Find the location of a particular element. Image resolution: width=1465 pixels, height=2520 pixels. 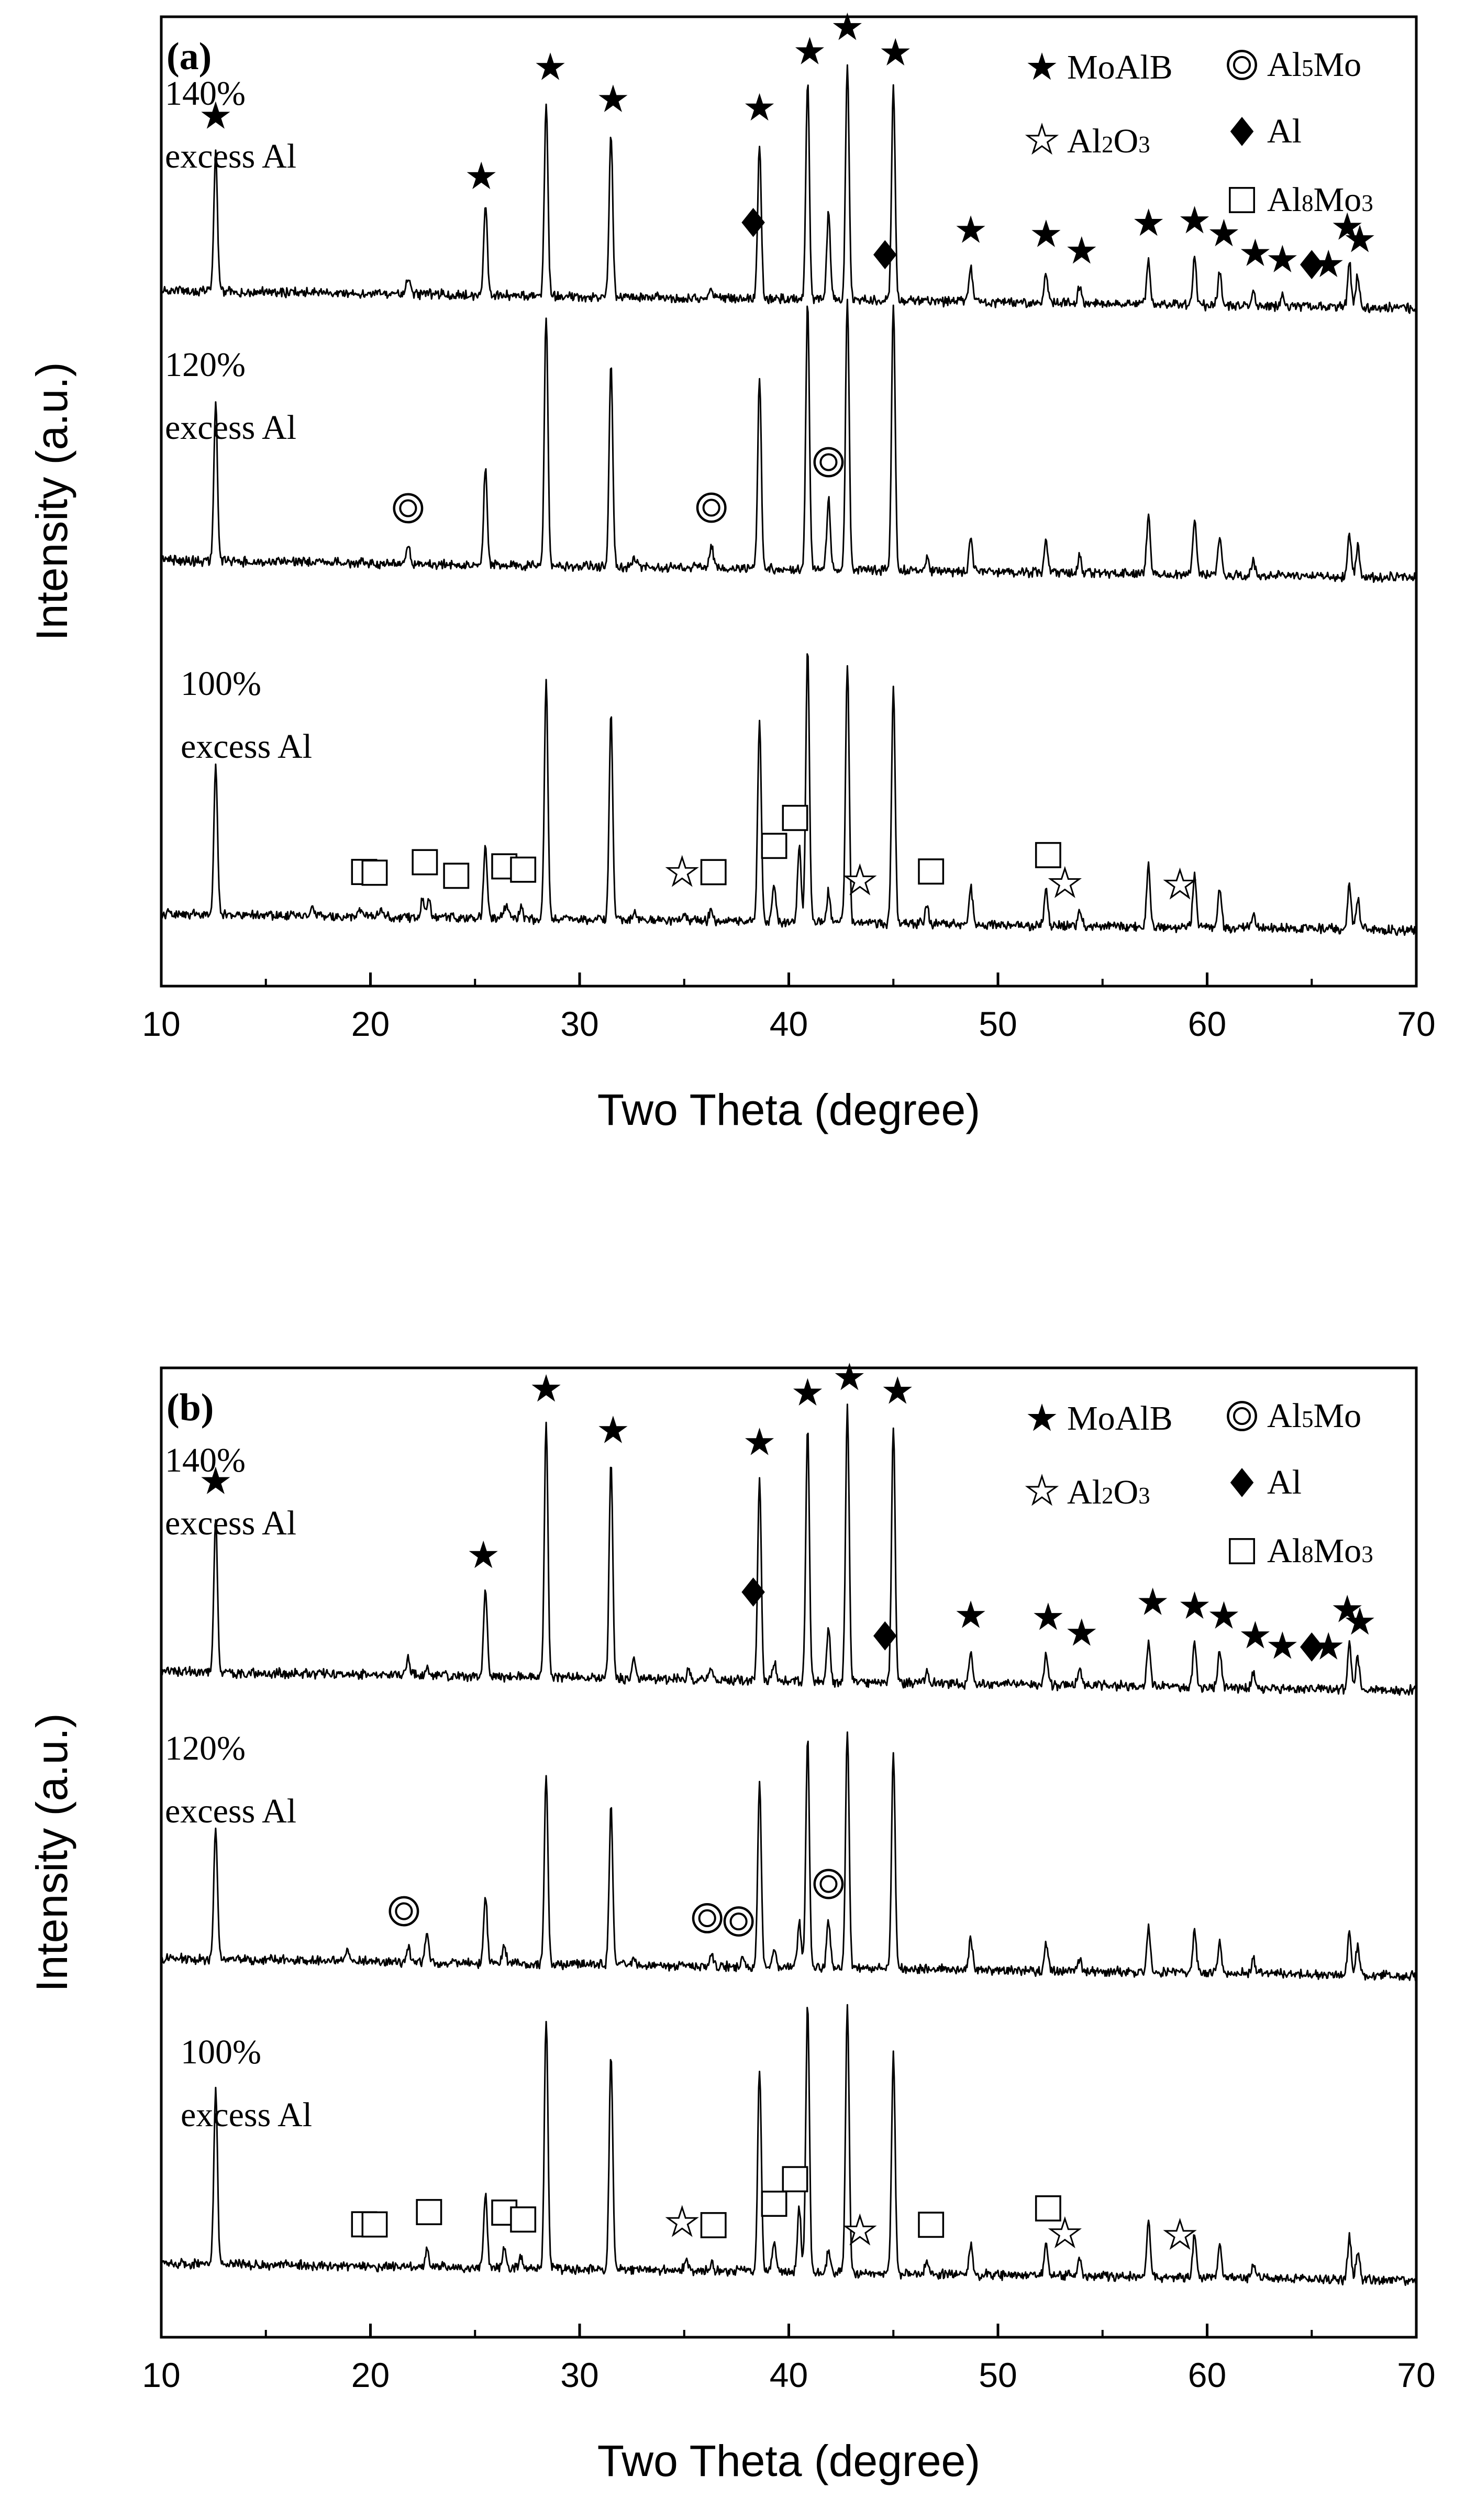

x-tick-label: 60 is located at coordinates (1207, 2375).